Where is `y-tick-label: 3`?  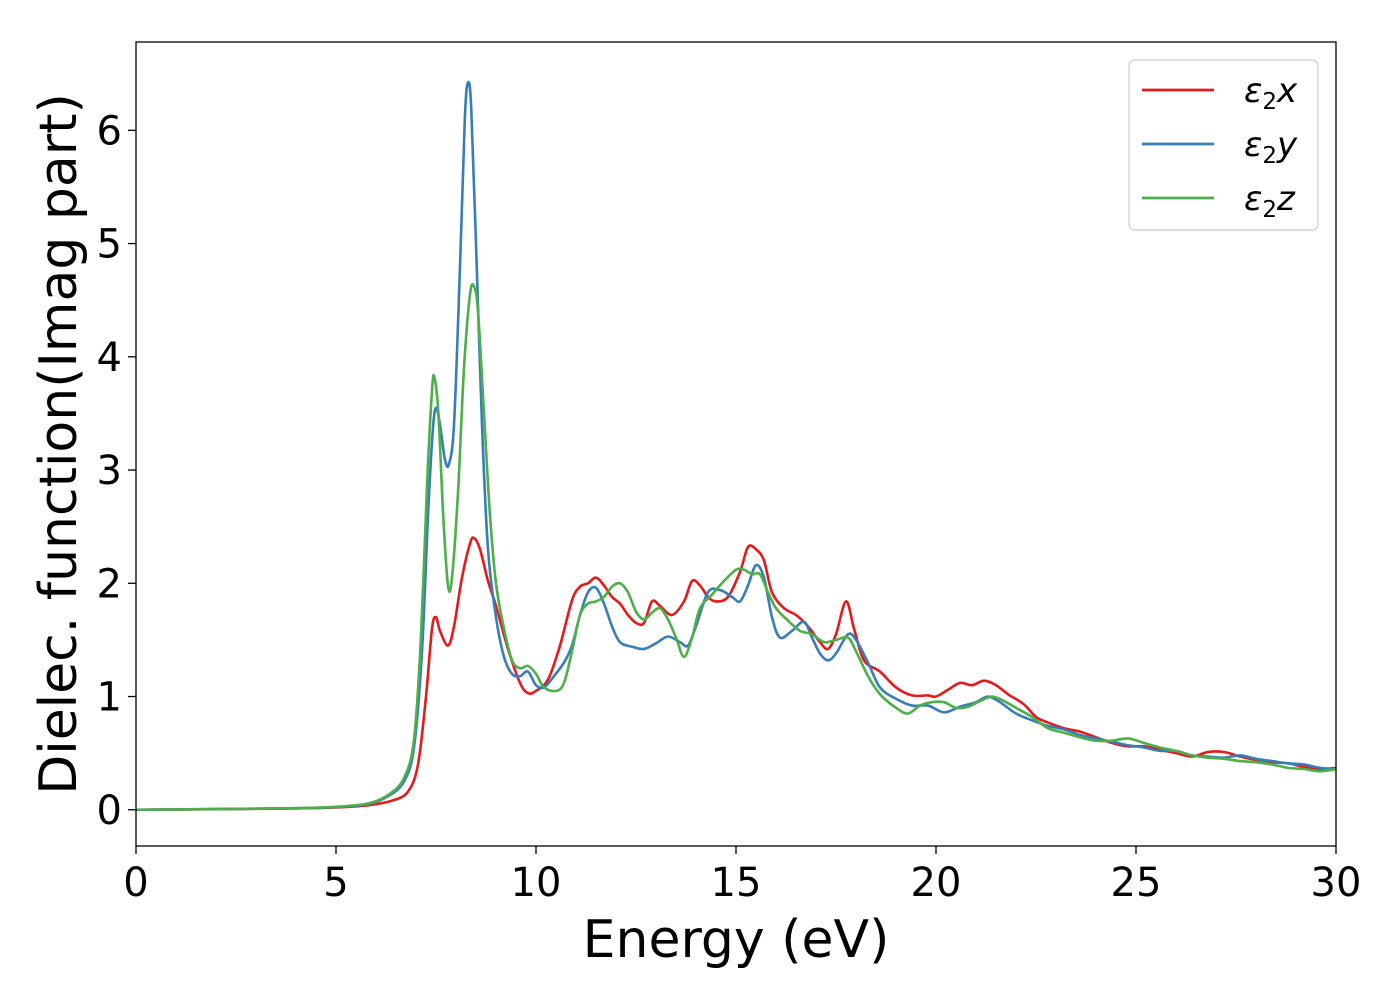
y-tick-label: 3 is located at coordinates (109, 471).